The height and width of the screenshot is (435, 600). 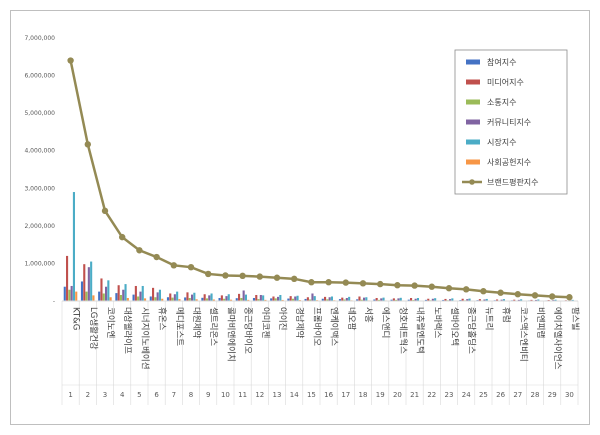 What do you see at coordinates (328, 395) in the screenshot?
I see `rank-label: 16` at bounding box center [328, 395].